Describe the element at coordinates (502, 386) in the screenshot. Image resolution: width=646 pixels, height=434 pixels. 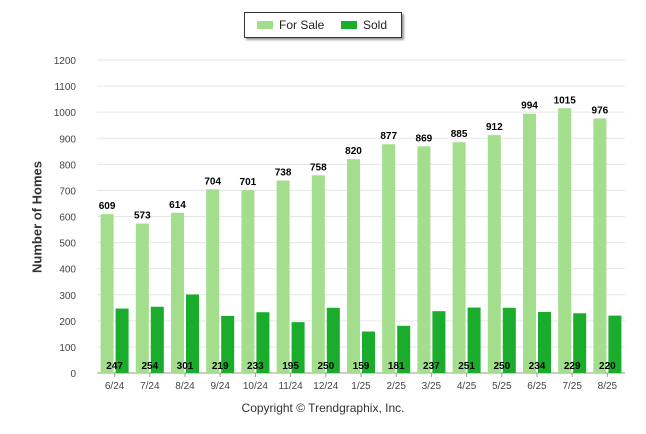
I see `x-tick-label: 5/25` at that location.